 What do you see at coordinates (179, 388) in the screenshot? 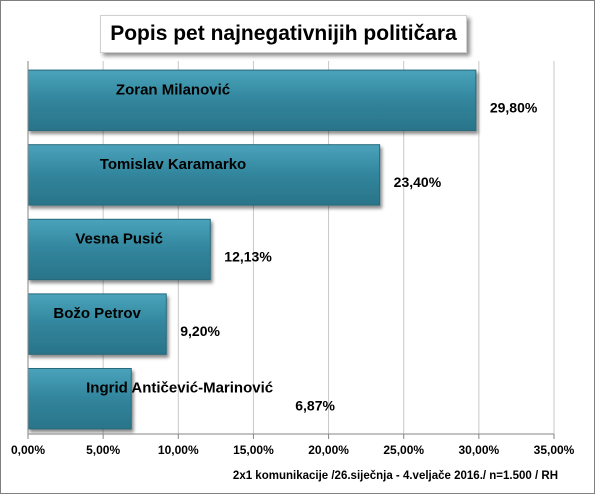
I see `bar-category-label: Ingrid Antičević-Marinović` at bounding box center [179, 388].